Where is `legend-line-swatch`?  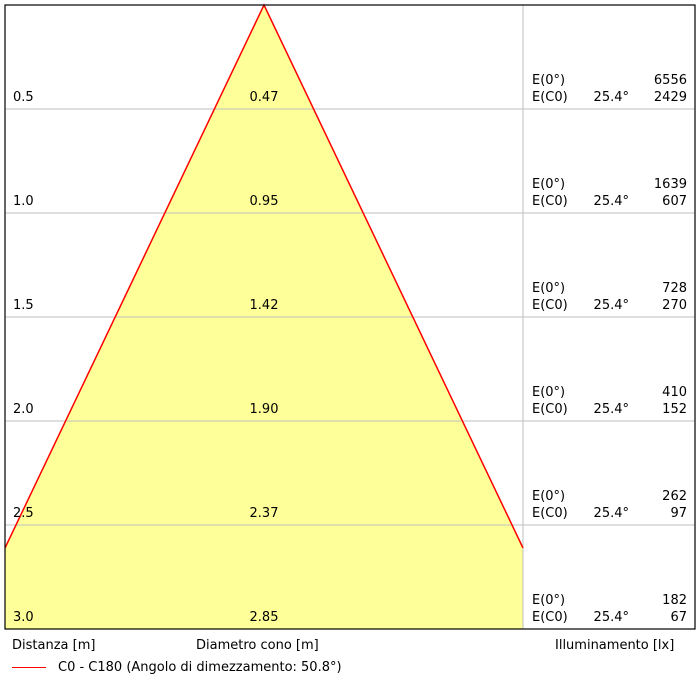 legend-line-swatch is located at coordinates (29, 667).